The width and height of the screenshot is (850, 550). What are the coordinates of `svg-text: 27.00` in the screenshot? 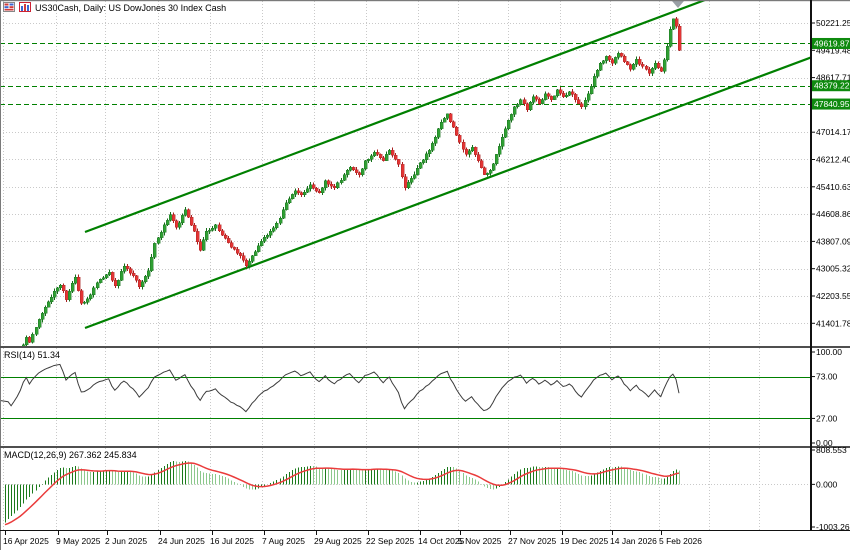 It's located at (827, 418).